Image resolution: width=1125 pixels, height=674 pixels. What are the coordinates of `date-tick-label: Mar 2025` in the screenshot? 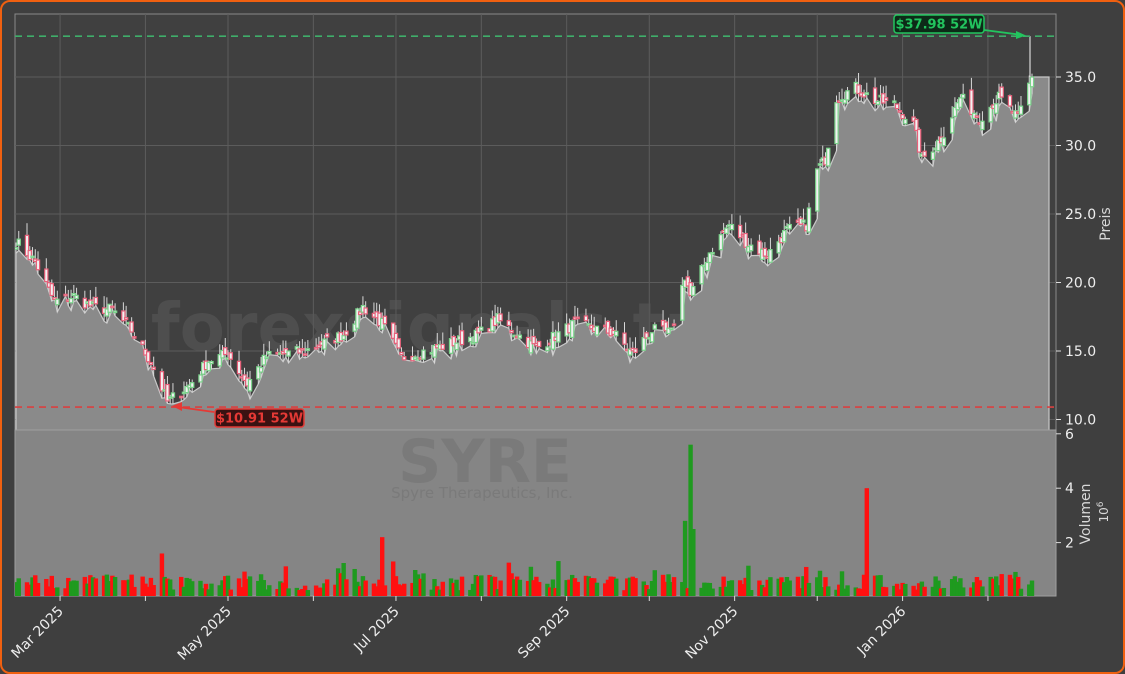 It's located at (38, 633).